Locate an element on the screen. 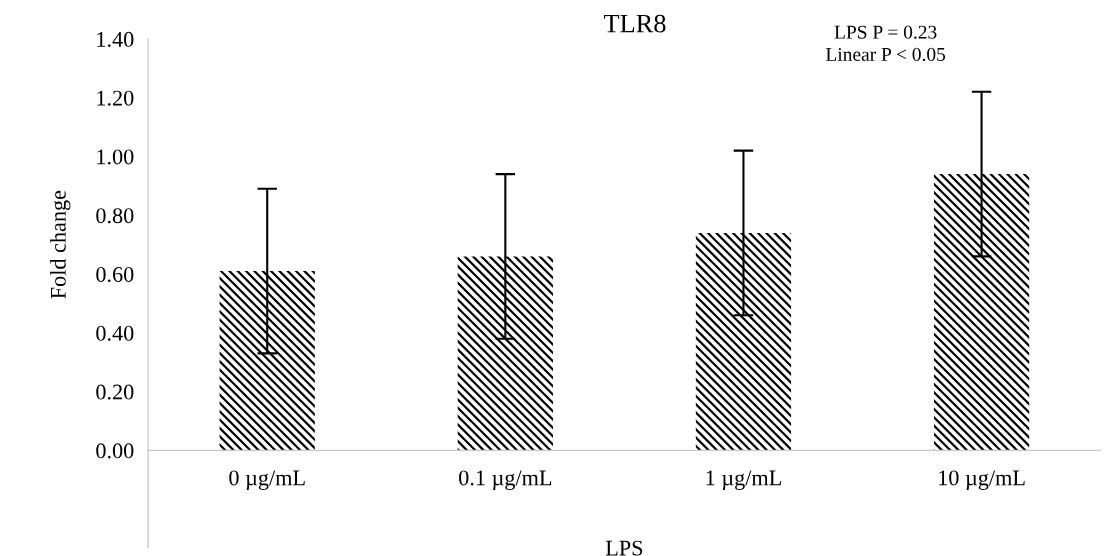 Image resolution: width=1114 pixels, height=556 pixels. text: LPS P = 0.23 is located at coordinates (885, 32).